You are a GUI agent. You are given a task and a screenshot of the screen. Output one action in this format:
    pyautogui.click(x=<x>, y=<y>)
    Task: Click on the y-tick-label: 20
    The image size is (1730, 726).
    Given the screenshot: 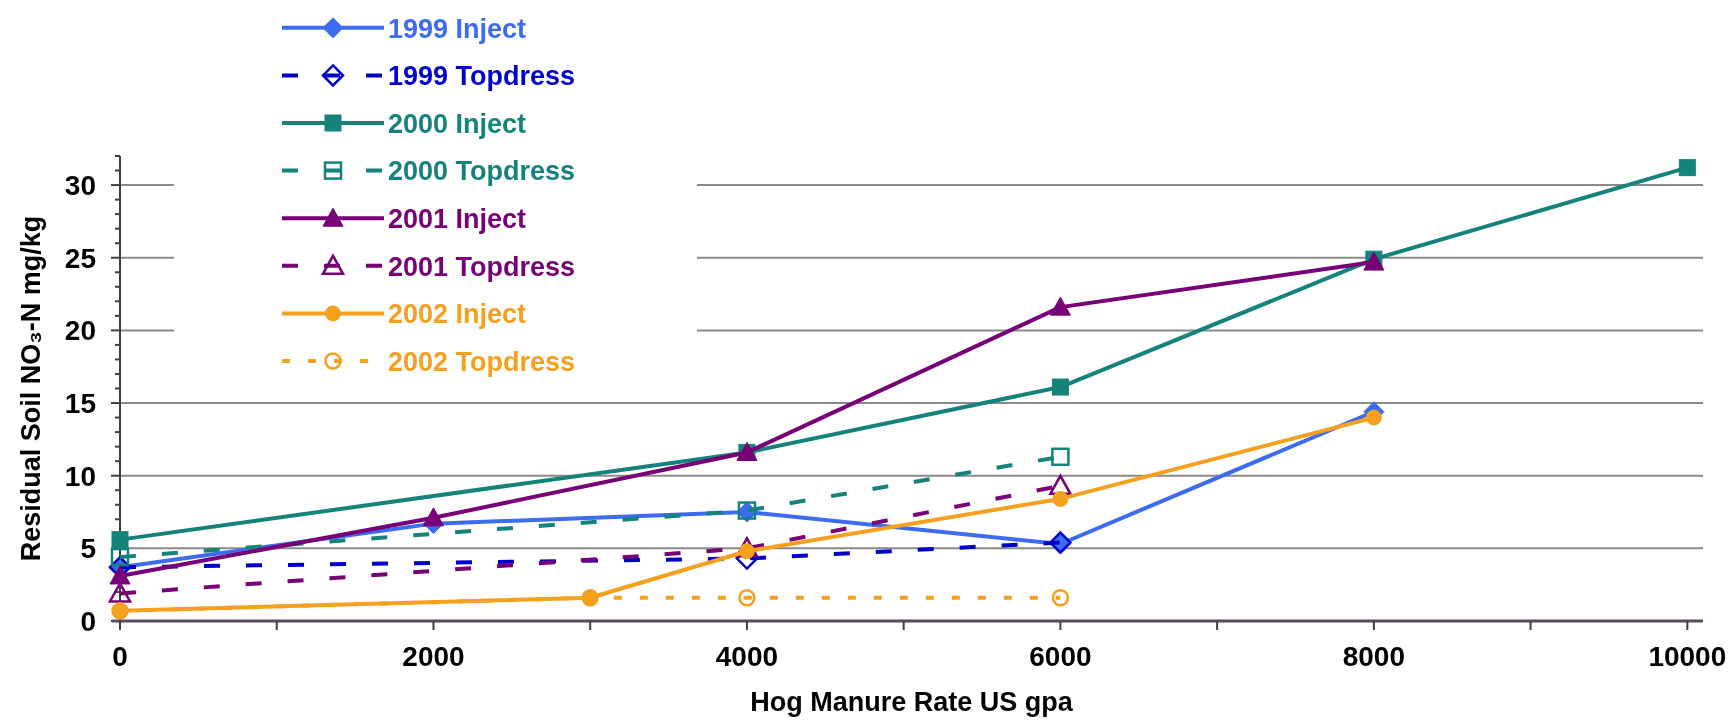 What is the action you would take?
    pyautogui.click(x=80, y=331)
    